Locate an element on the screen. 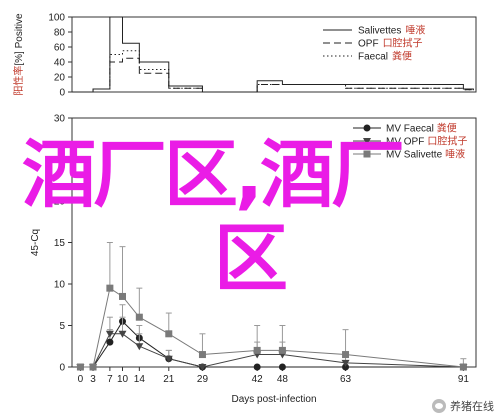  x-axis-label: Days post-infection is located at coordinates (273, 399).